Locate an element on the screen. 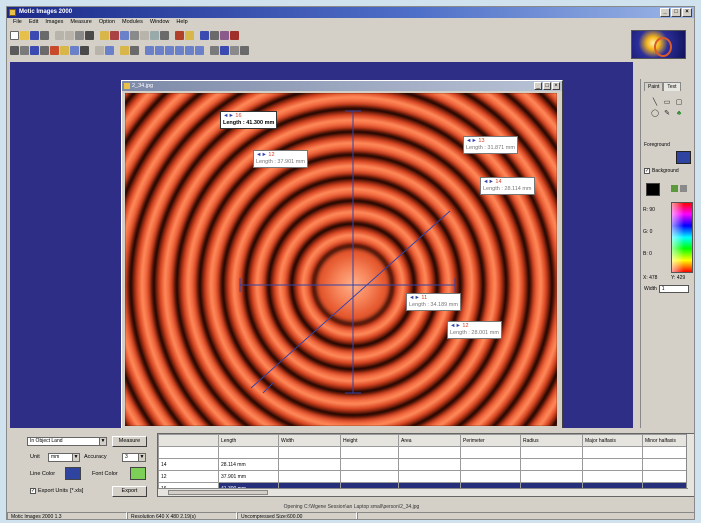 The width and height of the screenshot is (701, 523). angle-measure-icon is located at coordinates (44, 50).